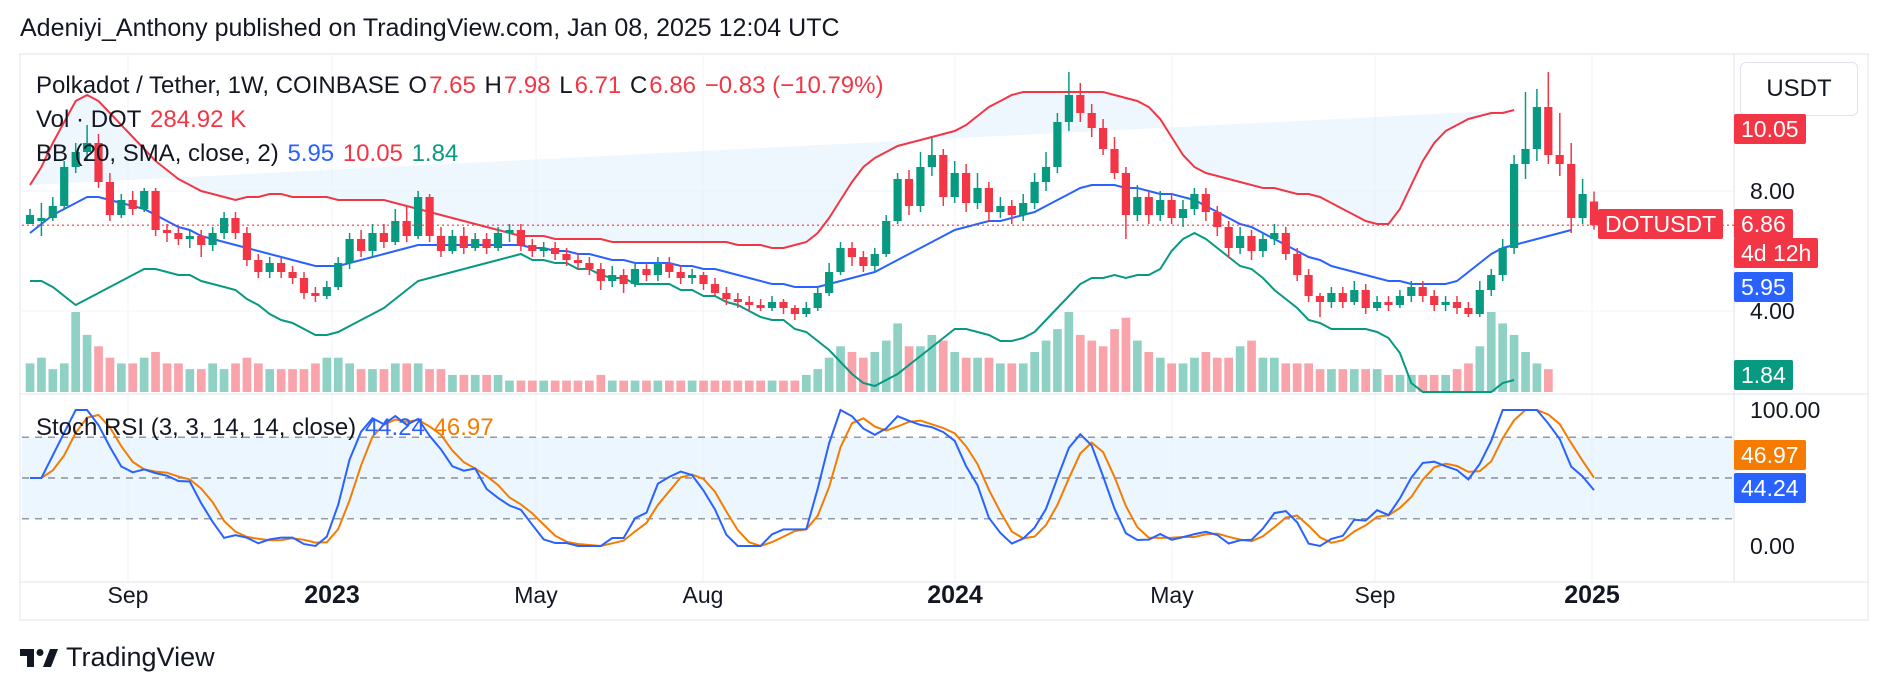 The width and height of the screenshot is (1888, 690). Describe the element at coordinates (1172, 595) in the screenshot. I see `time-tick-label: May` at that location.